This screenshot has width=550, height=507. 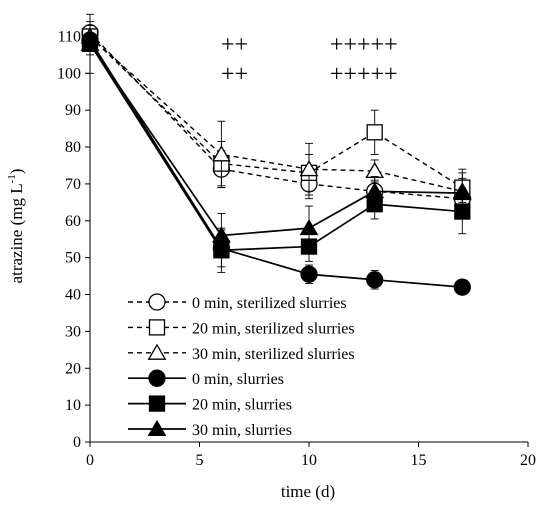 What do you see at coordinates (308, 491) in the screenshot?
I see `x-axis-title: time (d)` at bounding box center [308, 491].